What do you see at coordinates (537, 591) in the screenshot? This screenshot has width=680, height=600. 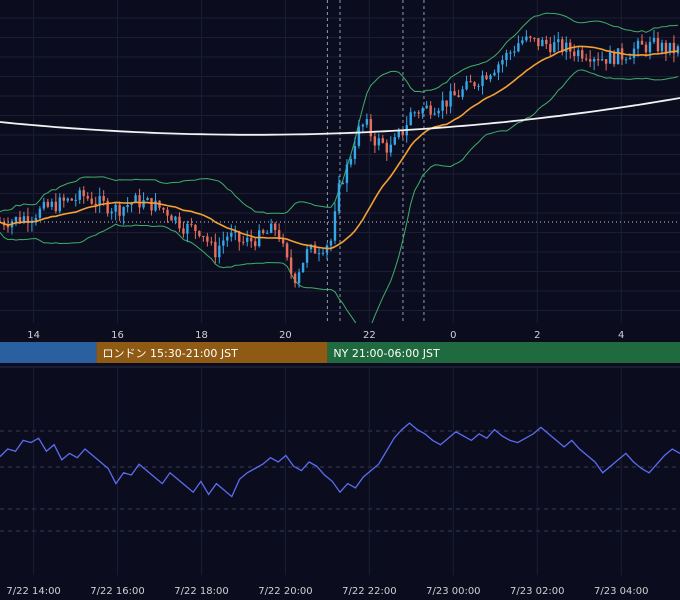 I see `oscillator-x-tick-label: 7/23 02:00` at bounding box center [537, 591].